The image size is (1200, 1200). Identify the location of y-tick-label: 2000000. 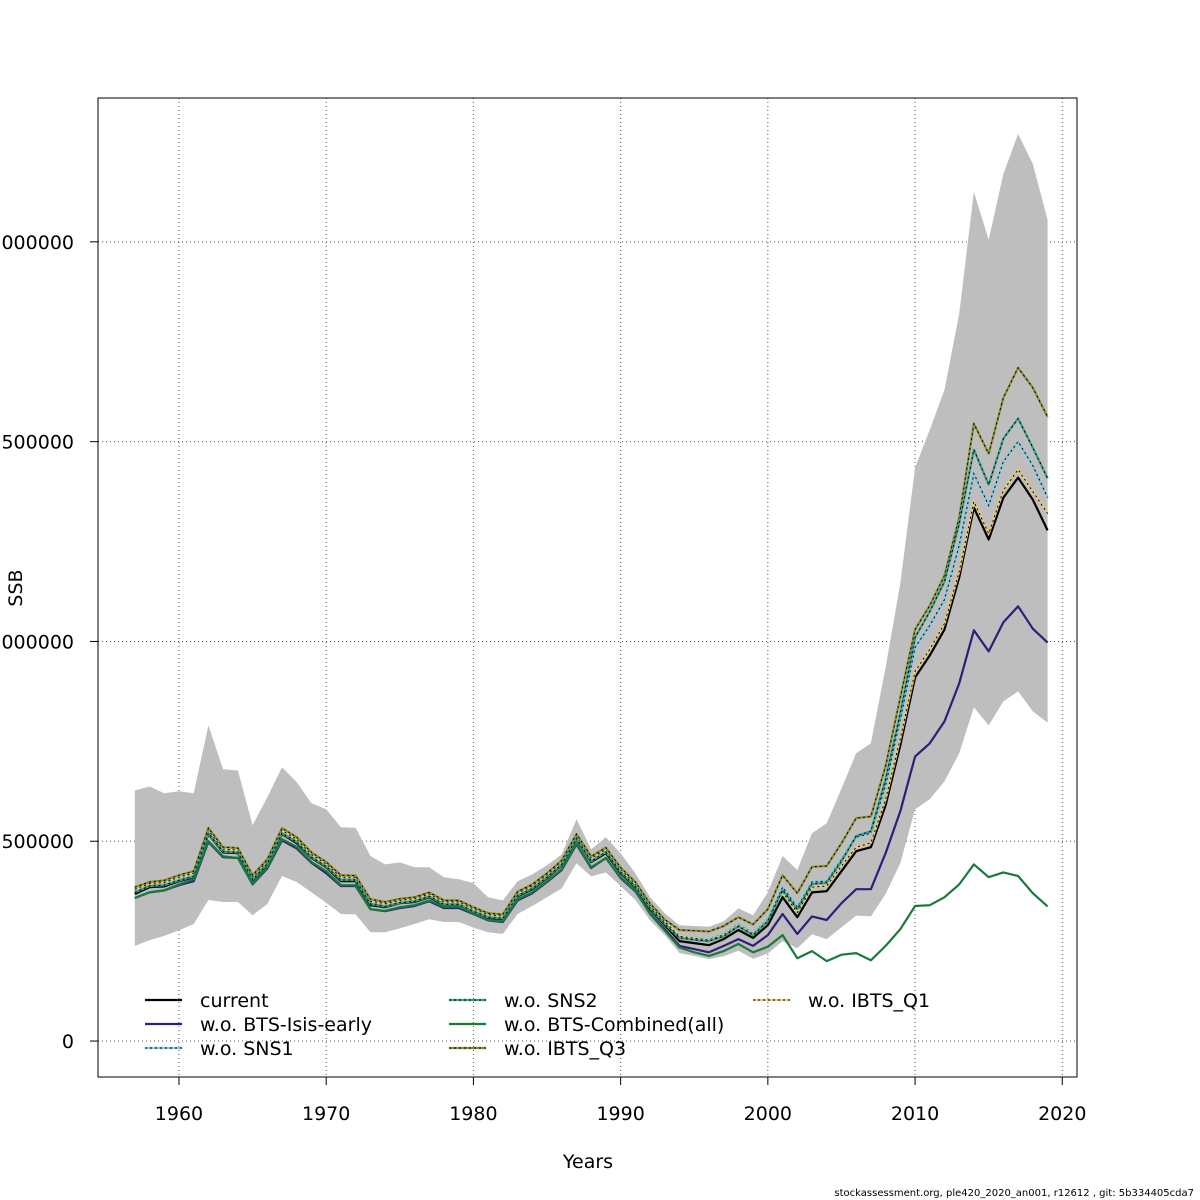
(37, 243).